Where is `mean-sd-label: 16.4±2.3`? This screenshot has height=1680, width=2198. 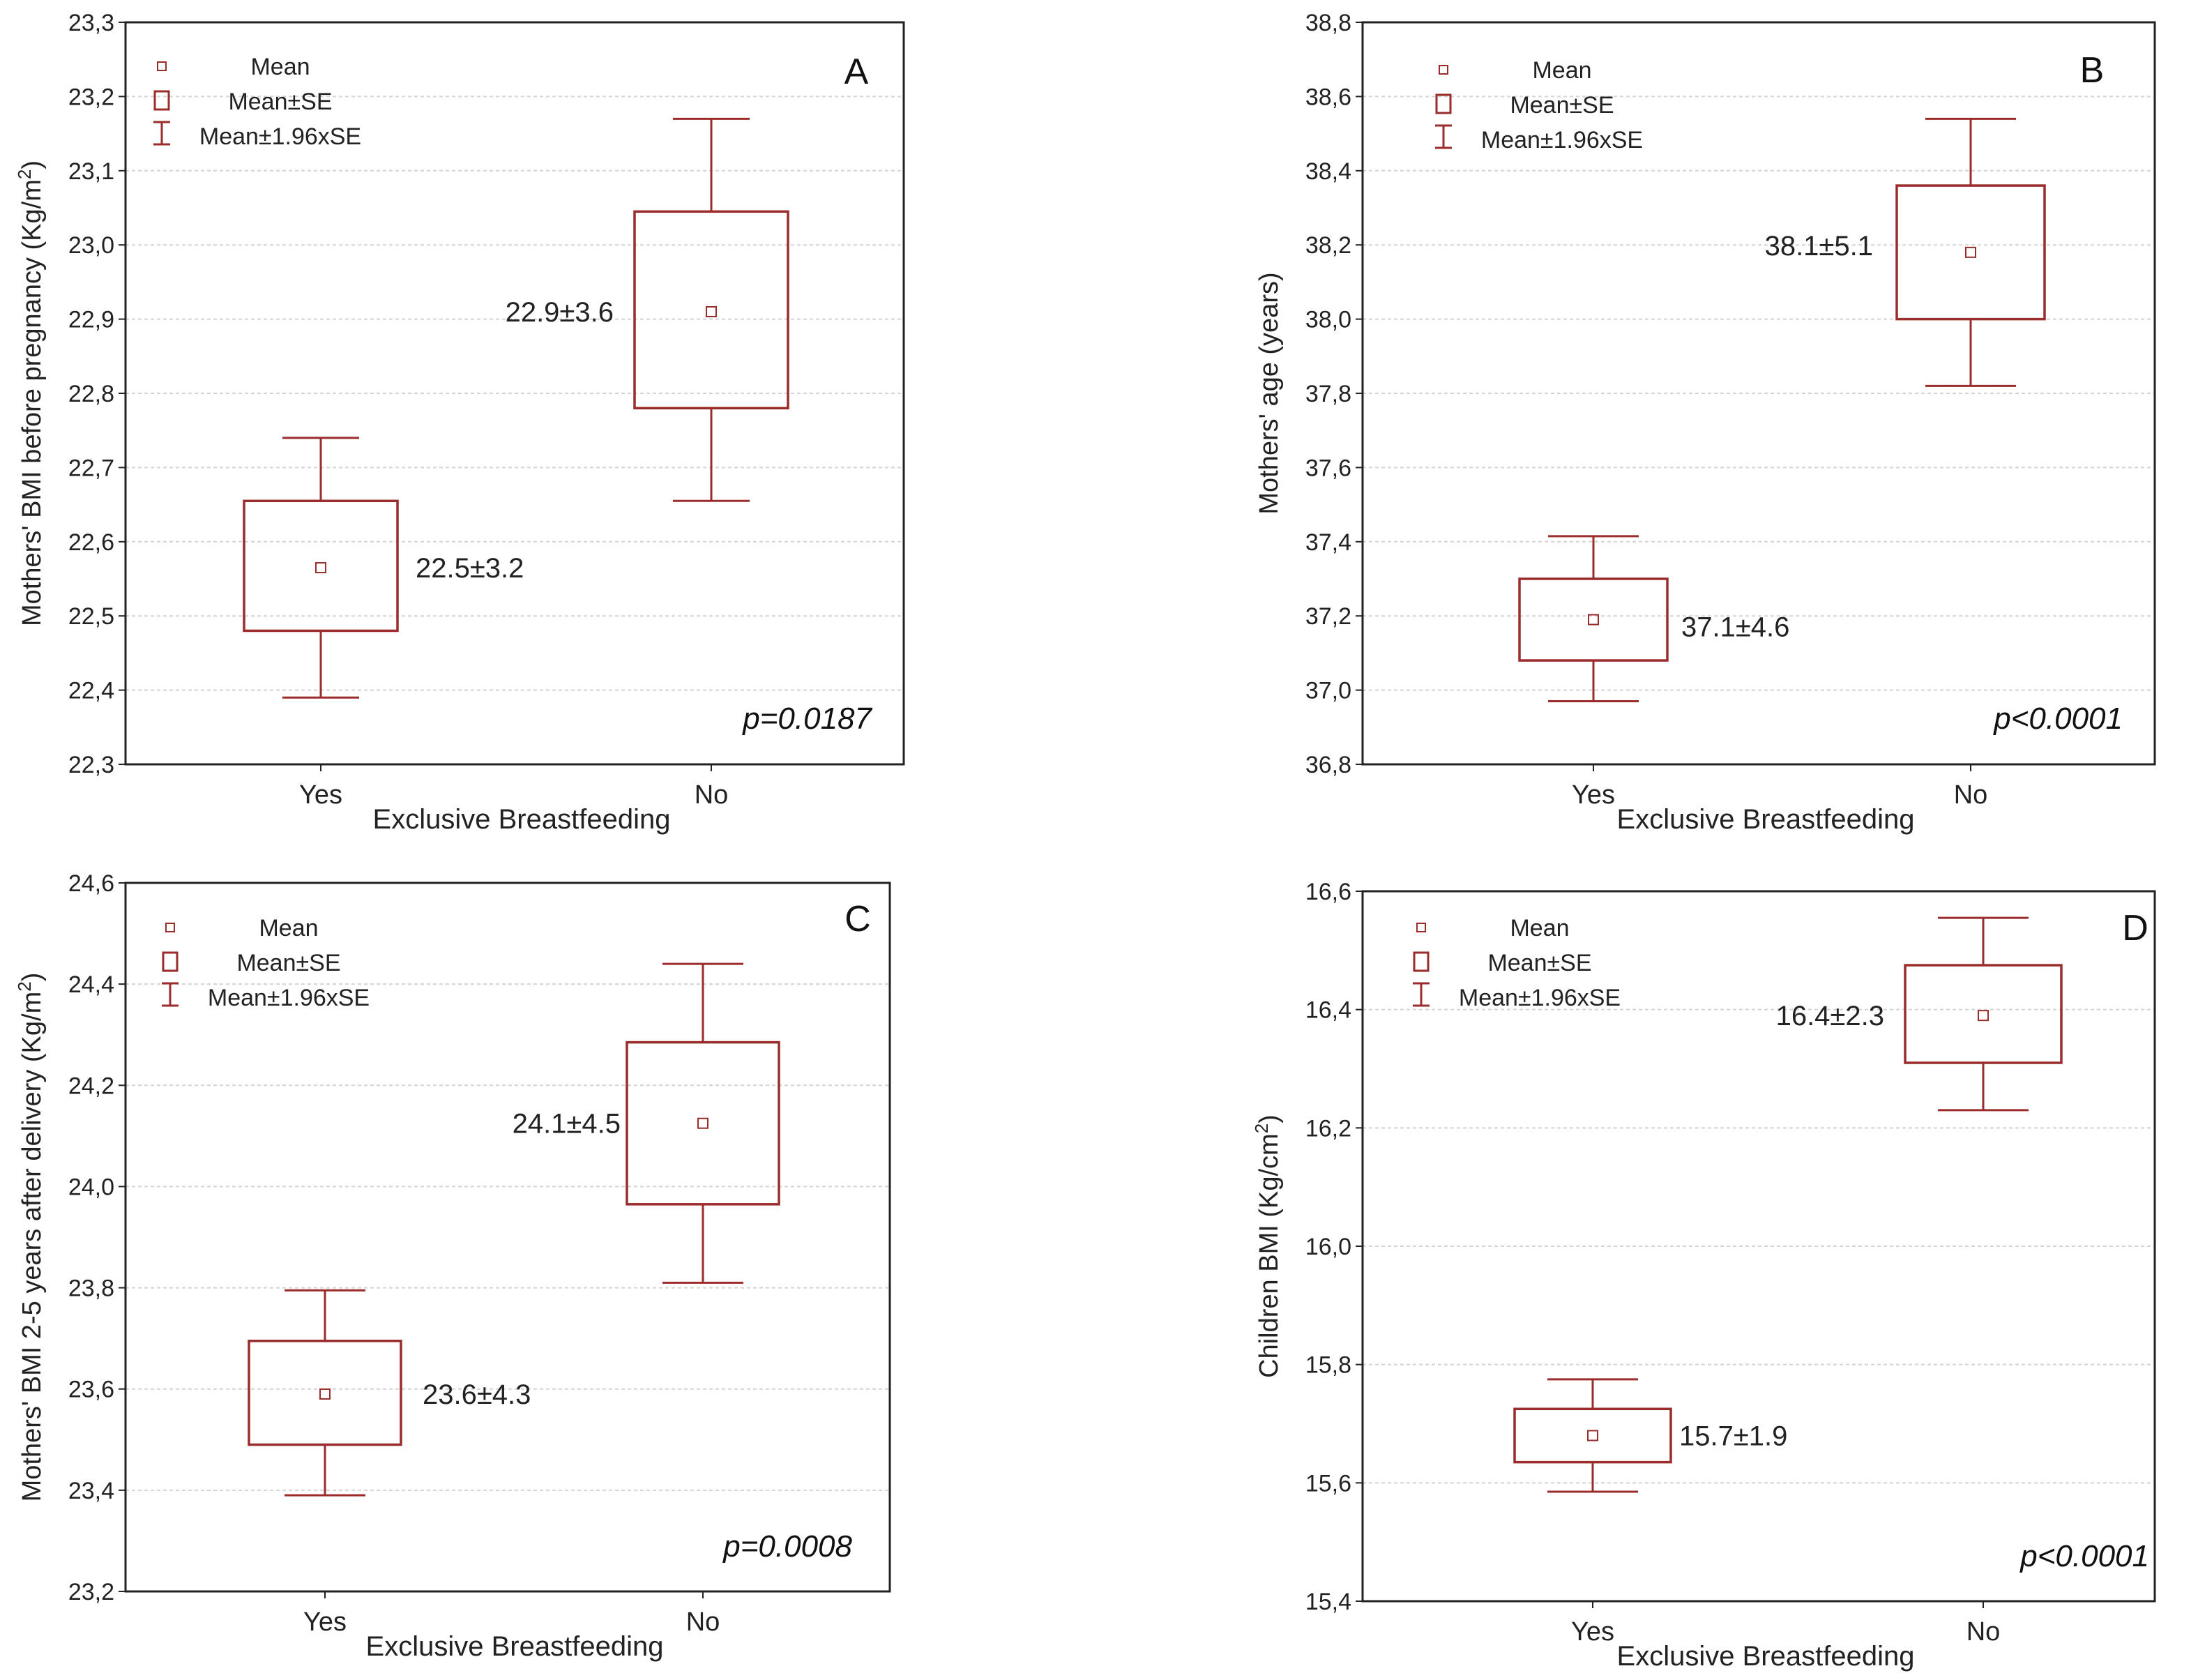 mean-sd-label: 16.4±2.3 is located at coordinates (1830, 1016).